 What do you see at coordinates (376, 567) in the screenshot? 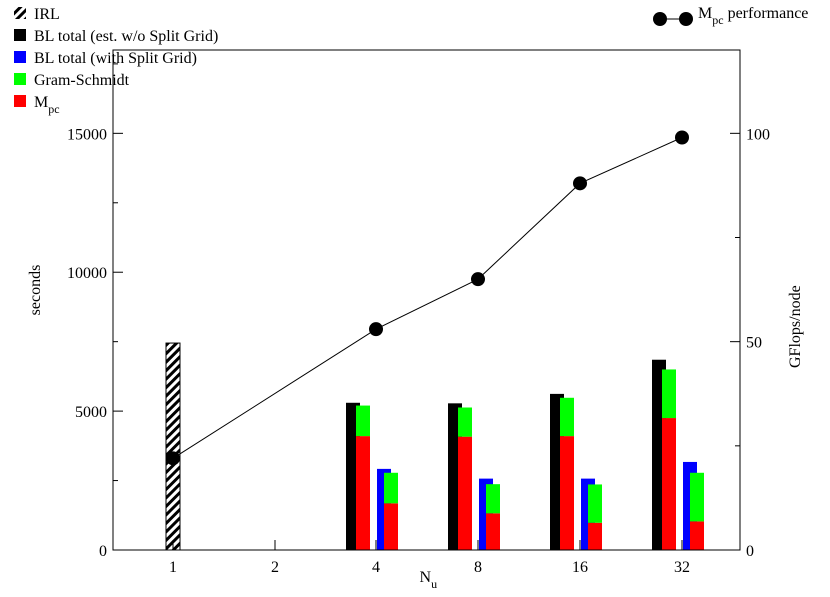
I see `x-tick-label: 4` at bounding box center [376, 567].